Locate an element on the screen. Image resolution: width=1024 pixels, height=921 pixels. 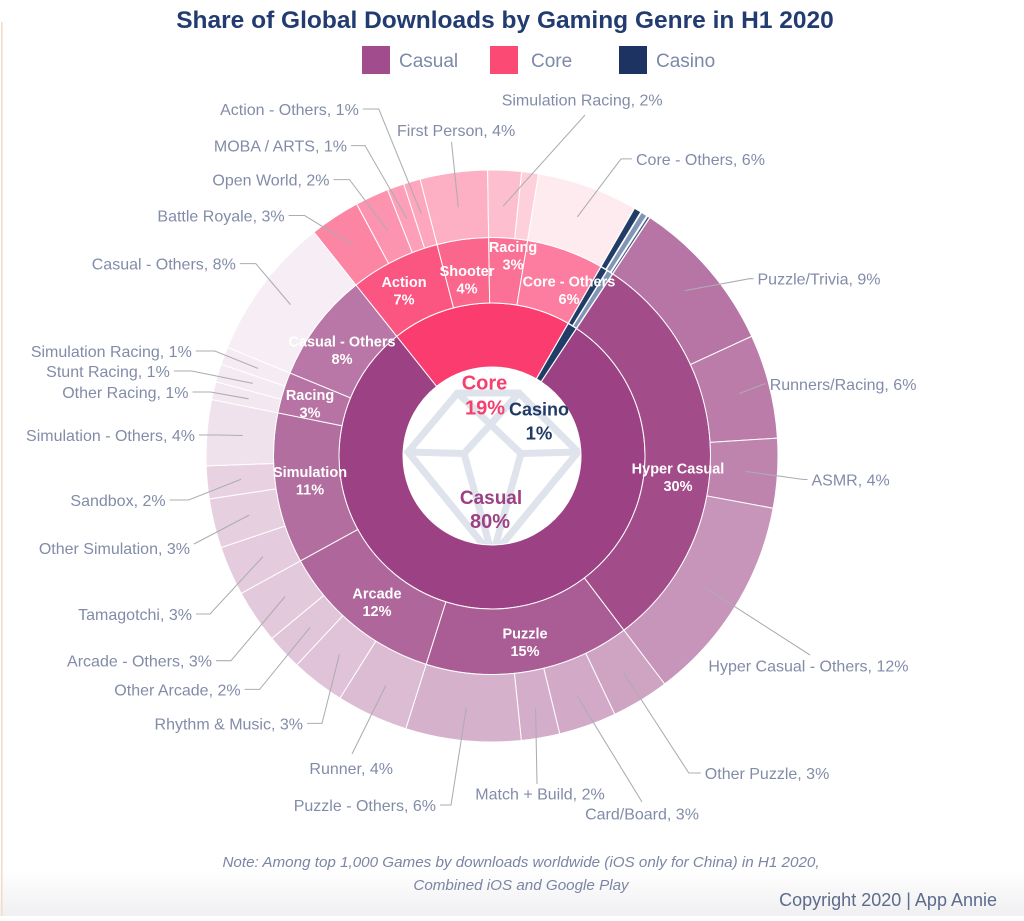
svg-text: Casual - Others is located at coordinates (341, 343).